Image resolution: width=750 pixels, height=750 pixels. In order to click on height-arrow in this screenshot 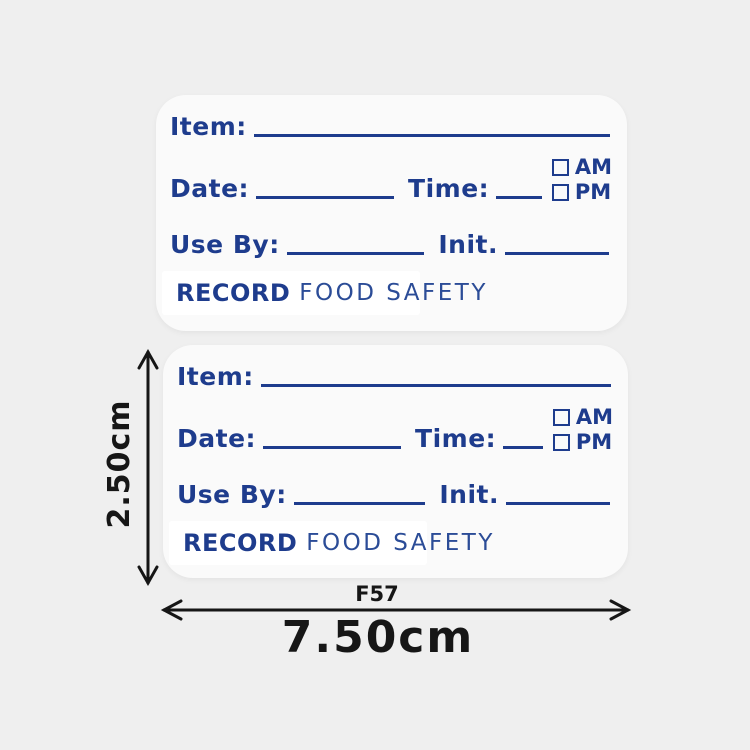, I will do `click(148, 467)`.